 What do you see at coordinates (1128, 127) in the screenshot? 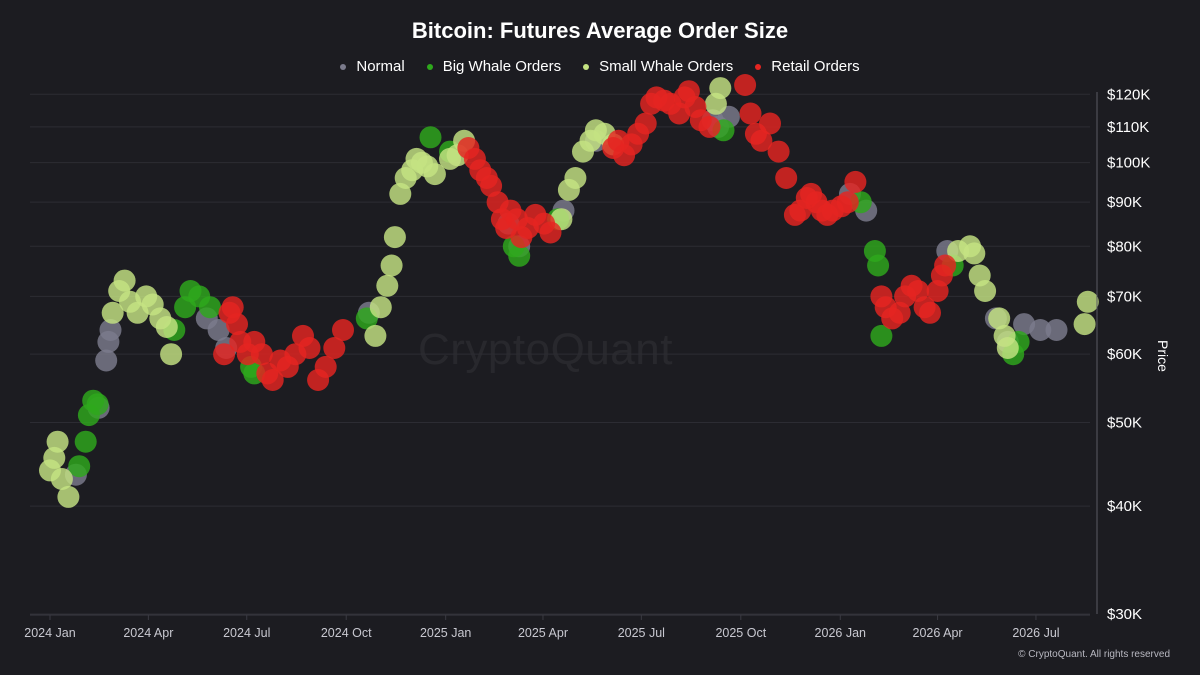
I see `y-tick-label: $110K` at bounding box center [1128, 127].